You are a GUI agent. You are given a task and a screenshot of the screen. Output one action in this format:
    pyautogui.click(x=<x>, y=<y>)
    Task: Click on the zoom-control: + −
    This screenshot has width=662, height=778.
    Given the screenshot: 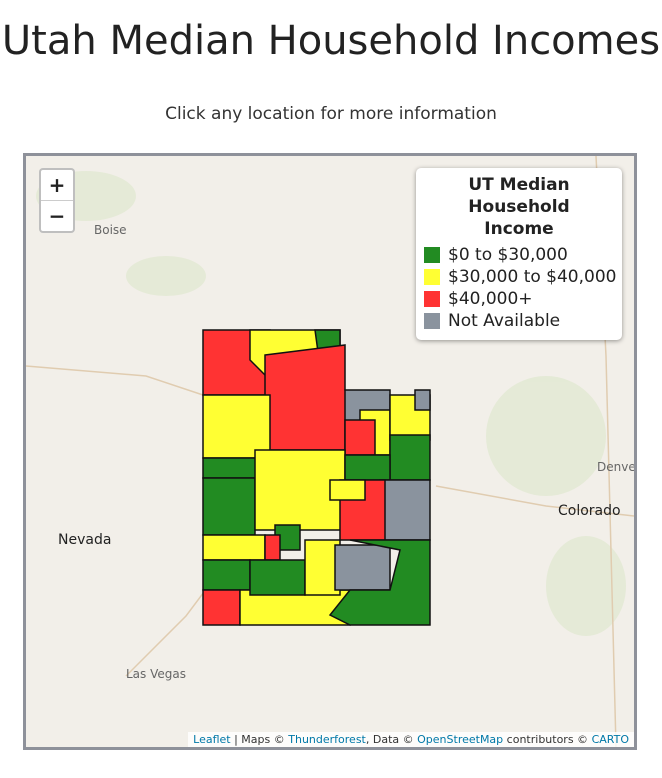 What is the action you would take?
    pyautogui.click(x=57, y=200)
    